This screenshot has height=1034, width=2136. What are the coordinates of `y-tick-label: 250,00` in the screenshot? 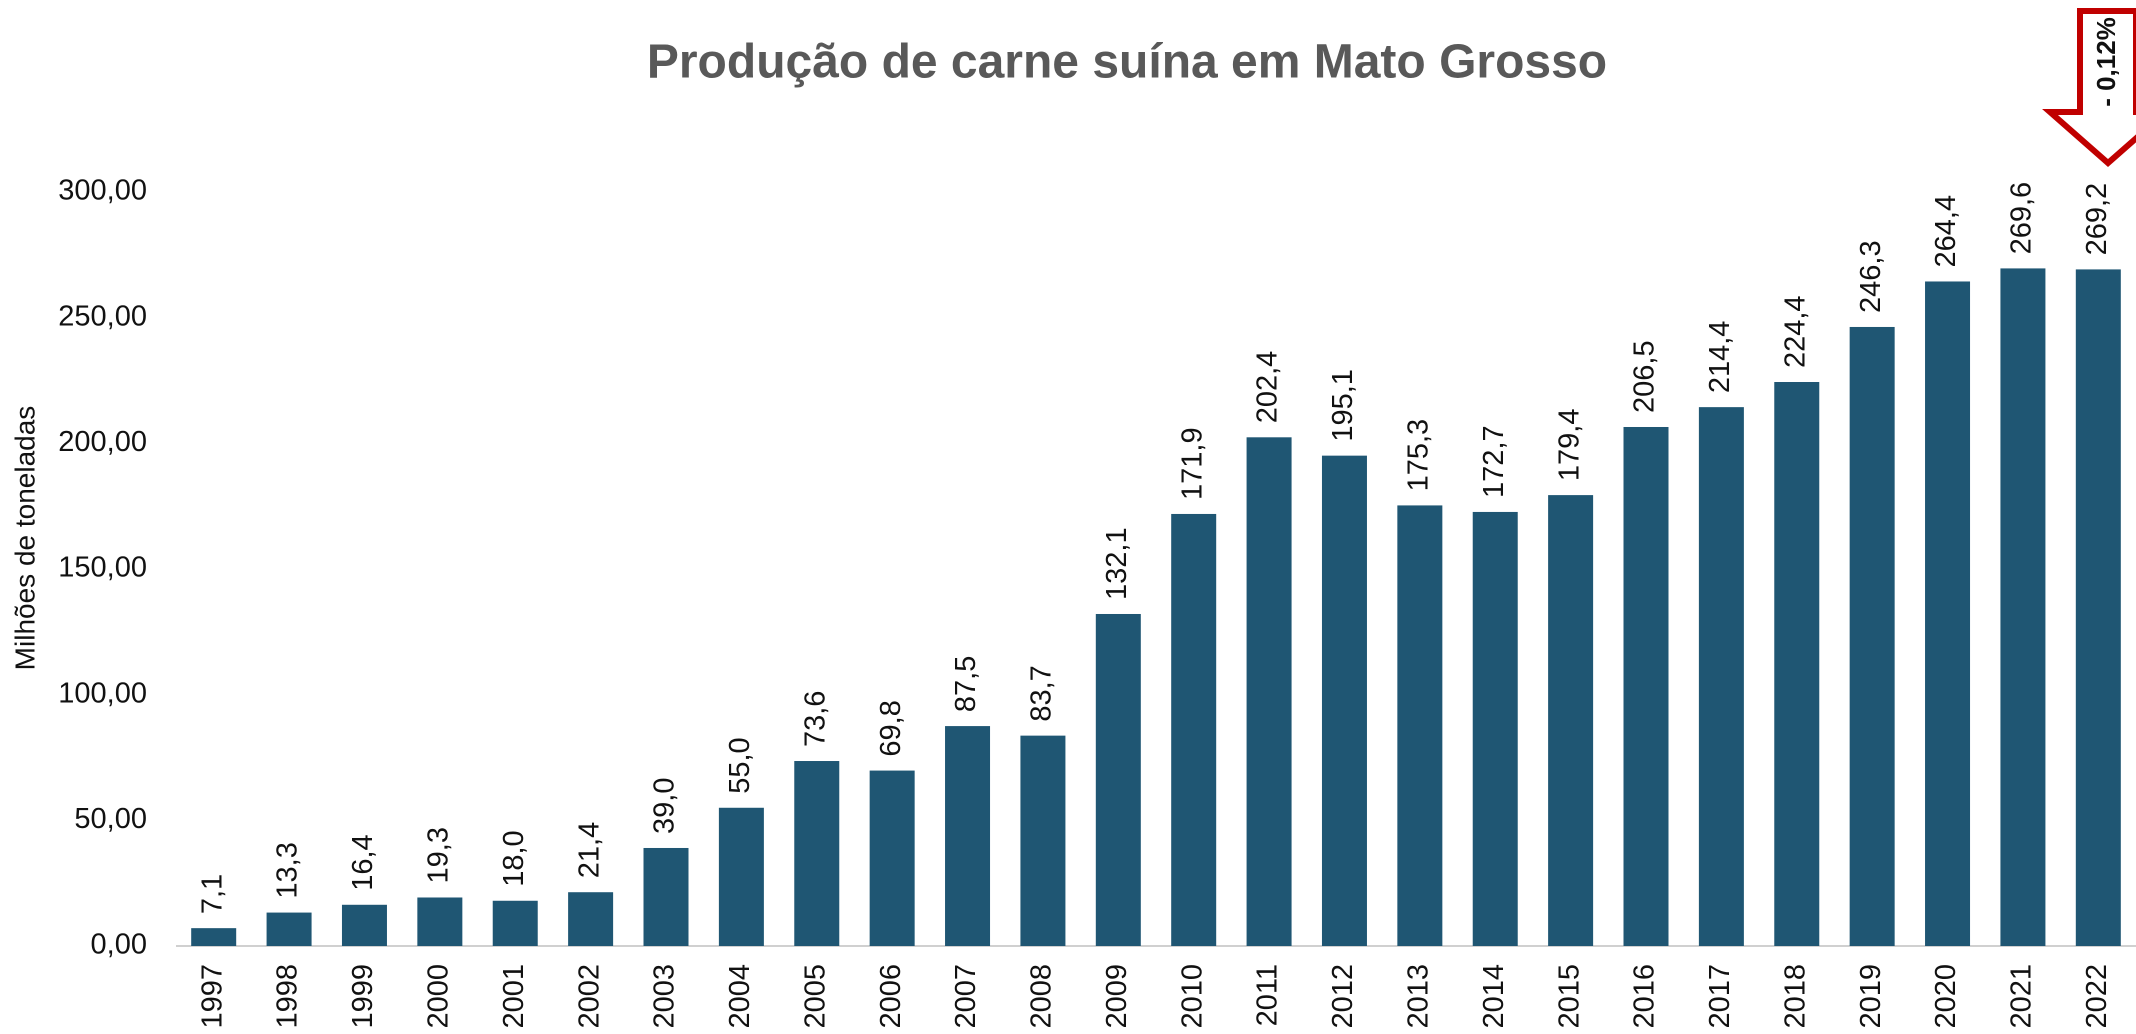 It's located at (102, 316).